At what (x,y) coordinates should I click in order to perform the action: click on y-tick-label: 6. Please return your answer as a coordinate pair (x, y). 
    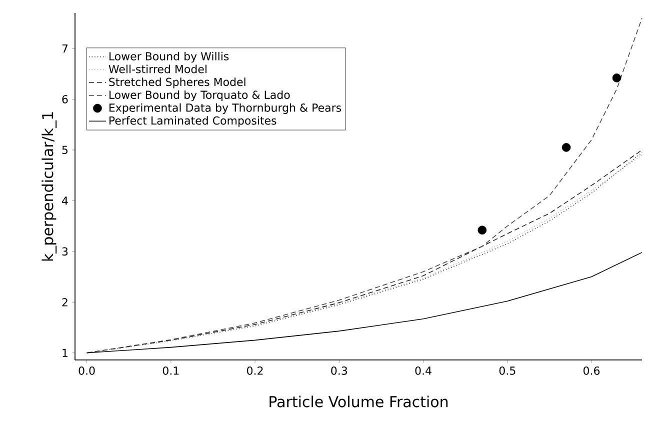
    Looking at the image, I should click on (65, 99).